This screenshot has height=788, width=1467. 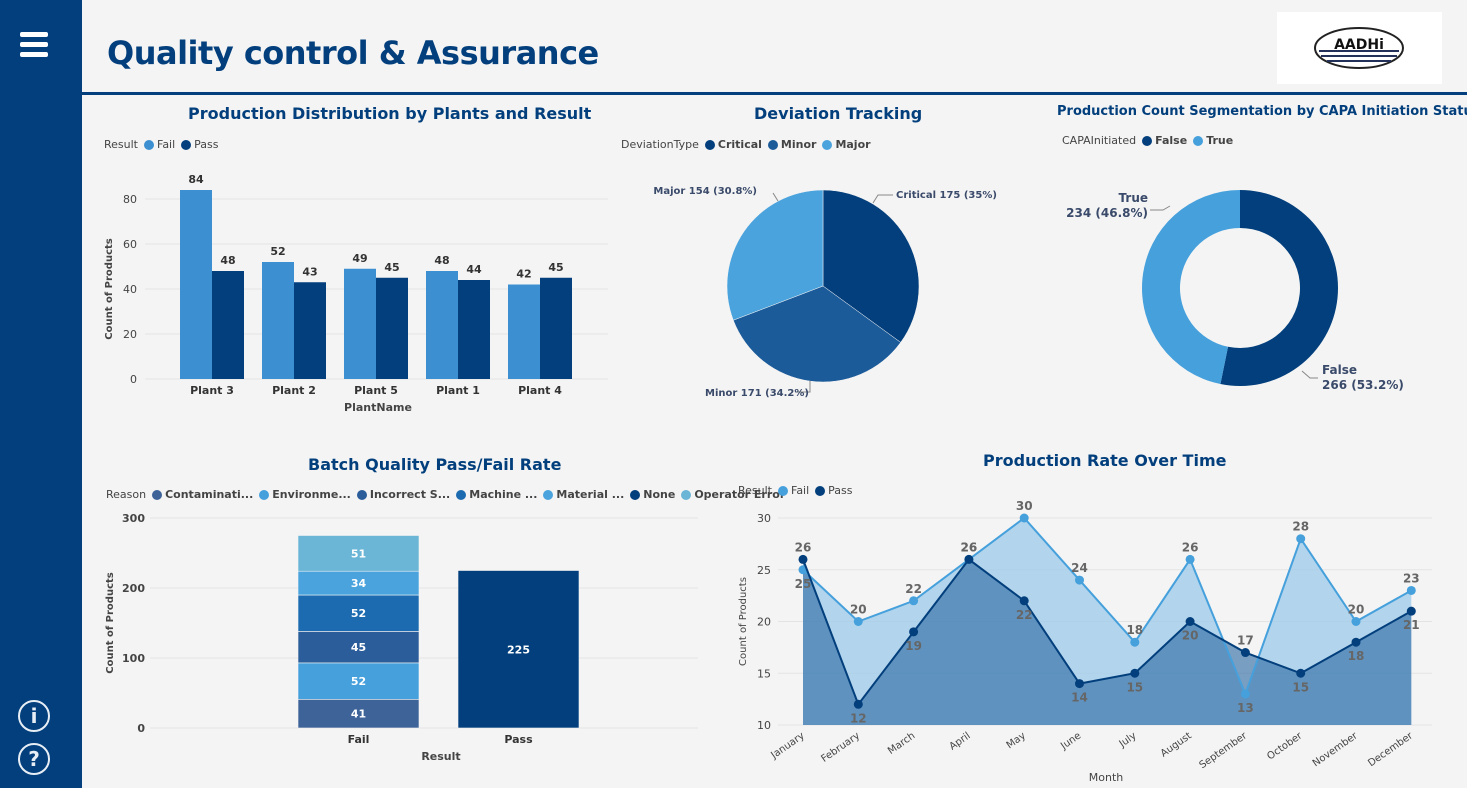 What do you see at coordinates (791, 144) in the screenshot?
I see `legend-item-minor: Minor` at bounding box center [791, 144].